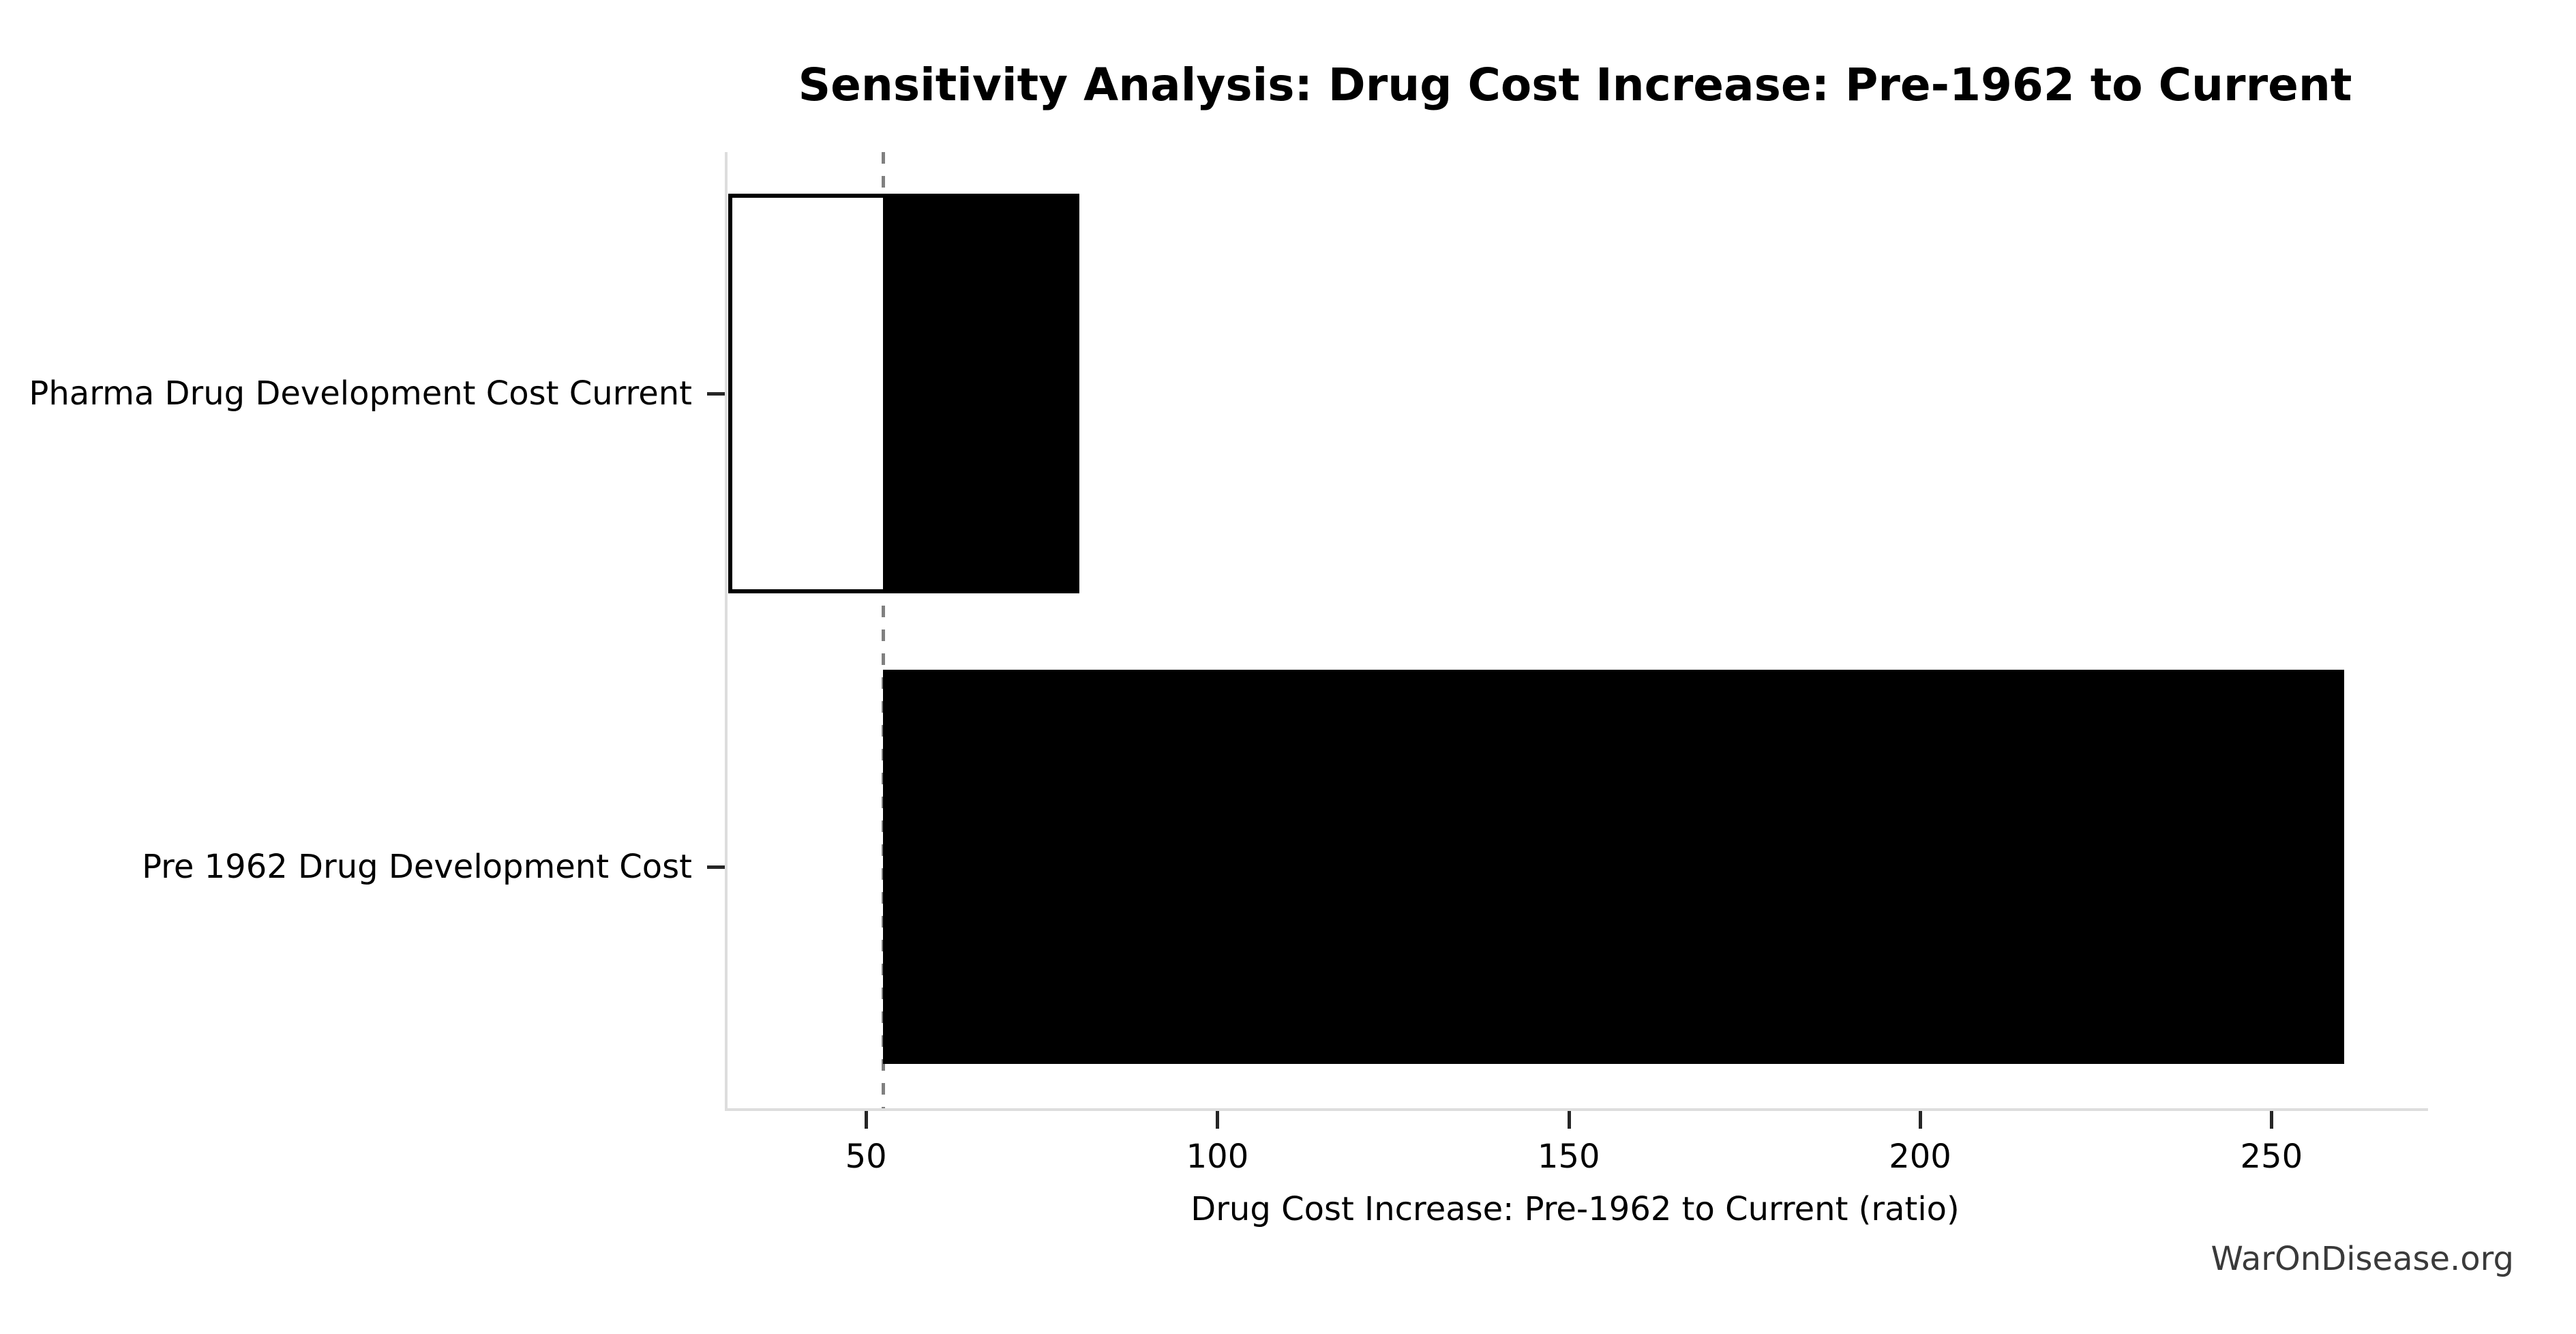 Image resolution: width=2576 pixels, height=1334 pixels. What do you see at coordinates (1568, 1157) in the screenshot?
I see `x-axis-tick-label: 150` at bounding box center [1568, 1157].